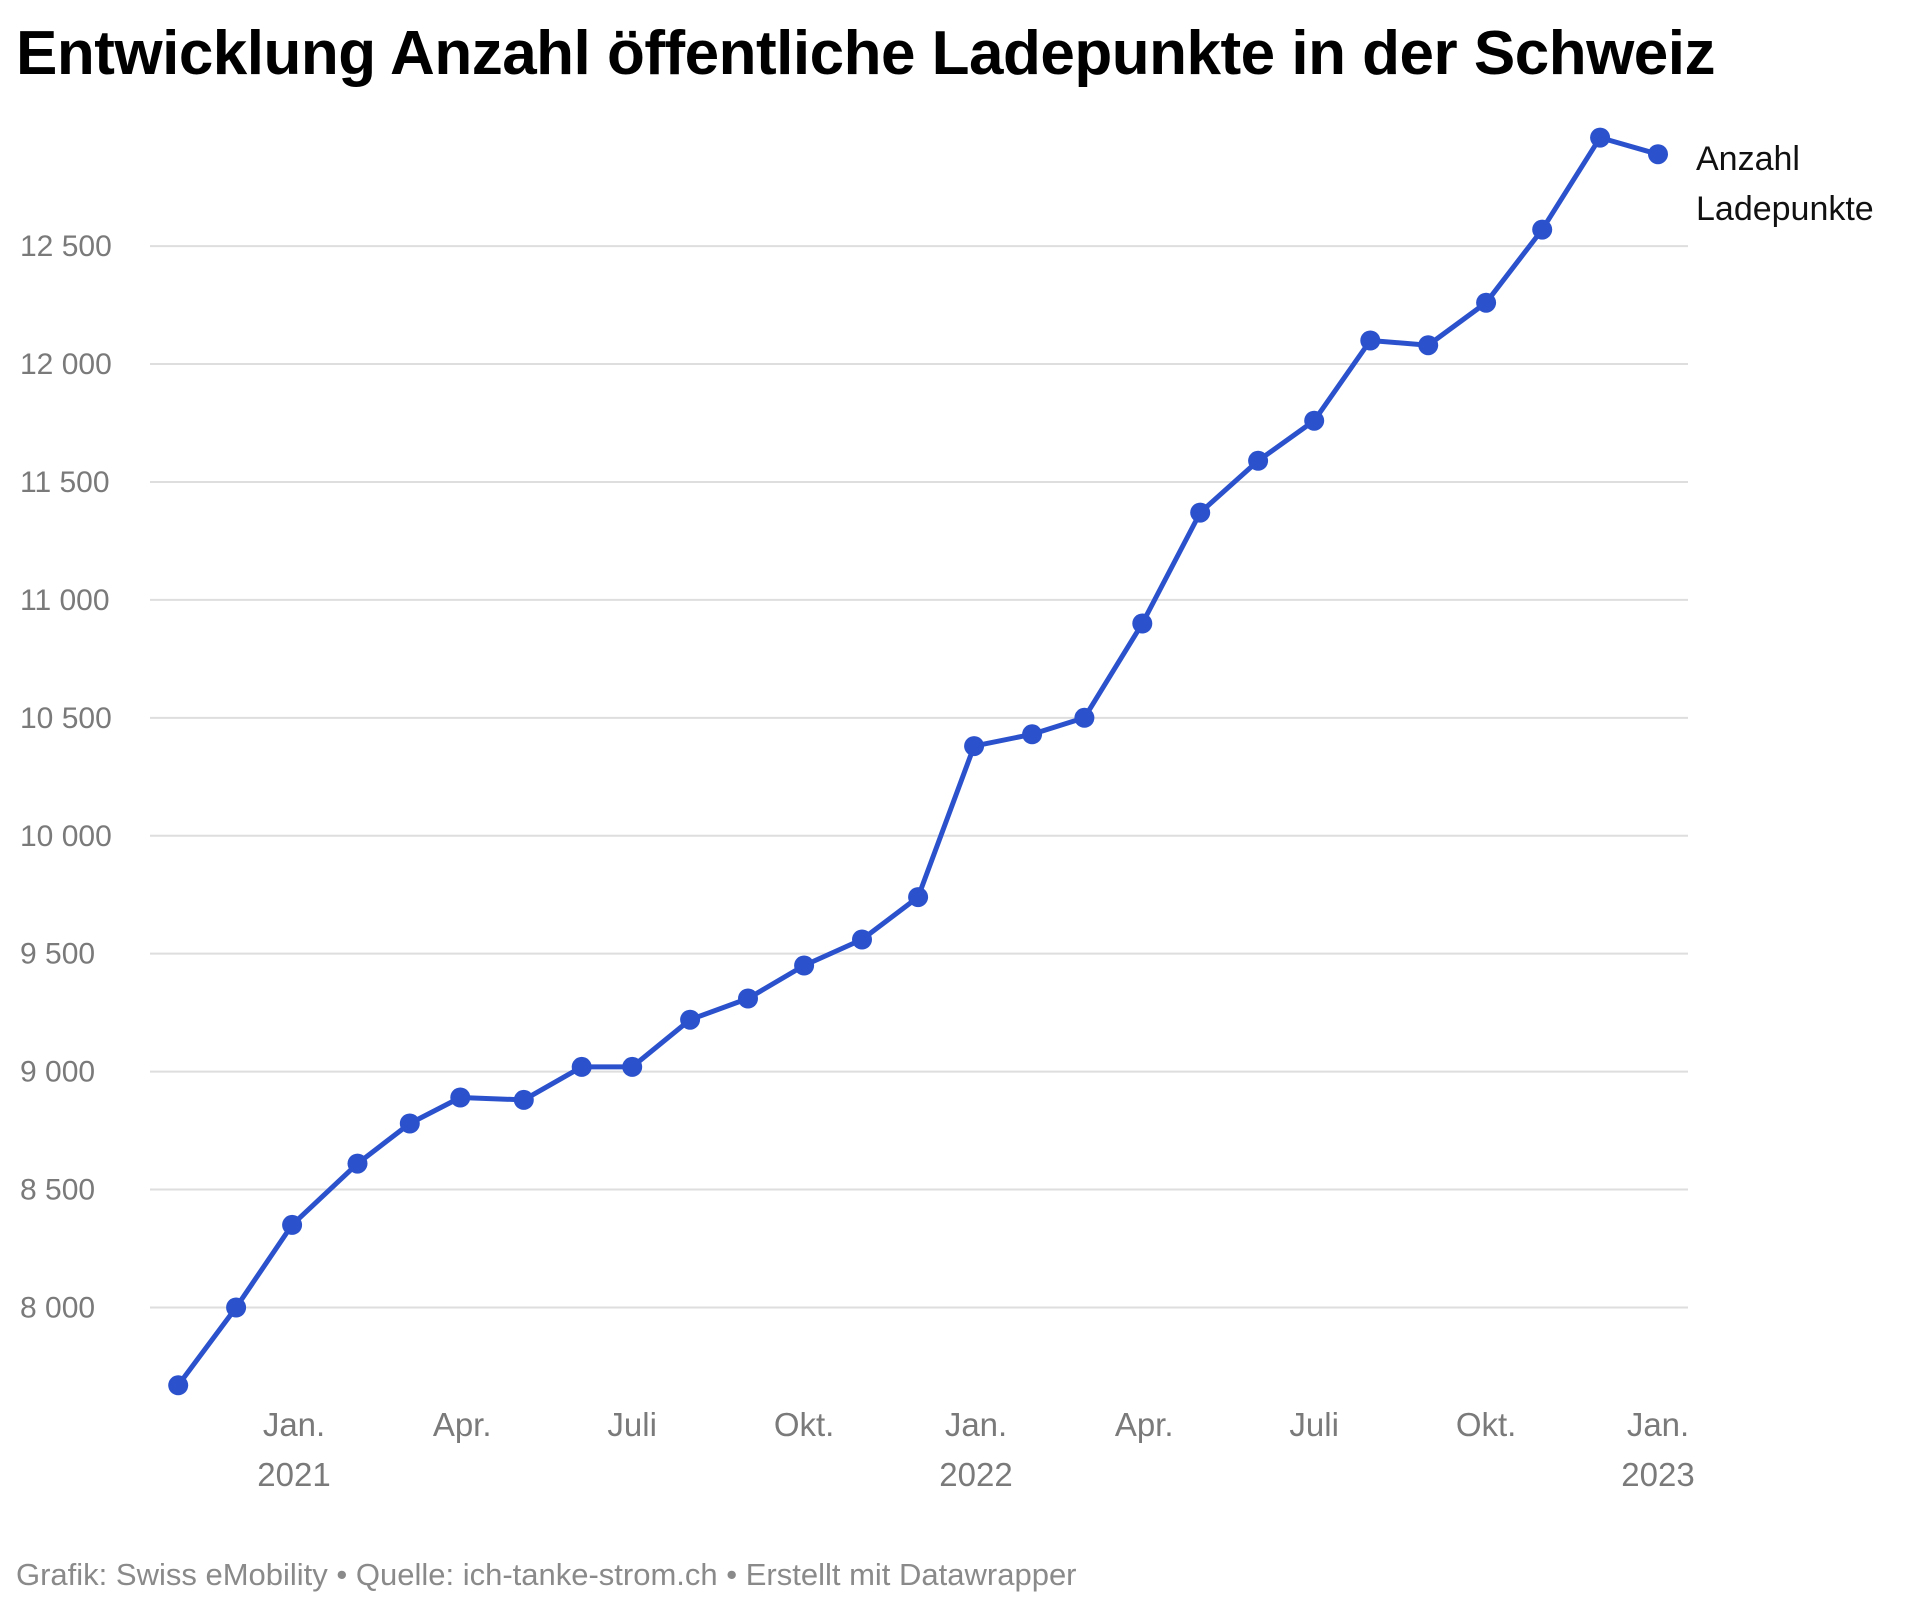  Describe the element at coordinates (66, 718) in the screenshot. I see `y-tick-label: 10 500` at that location.